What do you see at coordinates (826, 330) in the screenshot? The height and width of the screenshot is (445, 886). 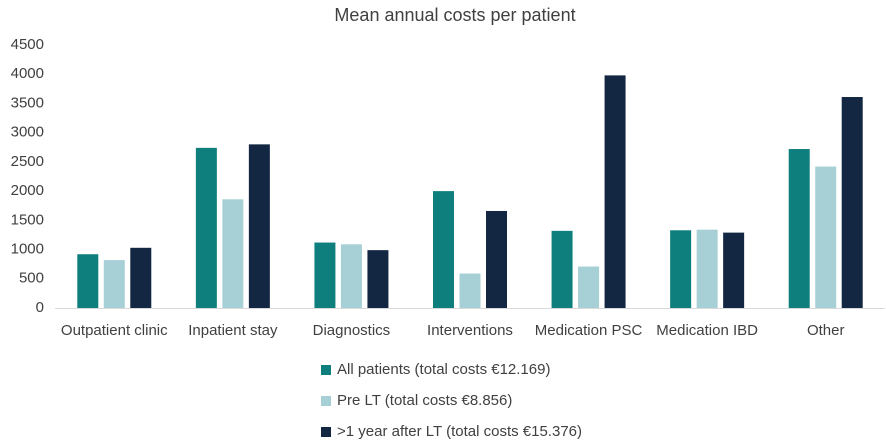 I see `x-tick-label: Other` at bounding box center [826, 330].